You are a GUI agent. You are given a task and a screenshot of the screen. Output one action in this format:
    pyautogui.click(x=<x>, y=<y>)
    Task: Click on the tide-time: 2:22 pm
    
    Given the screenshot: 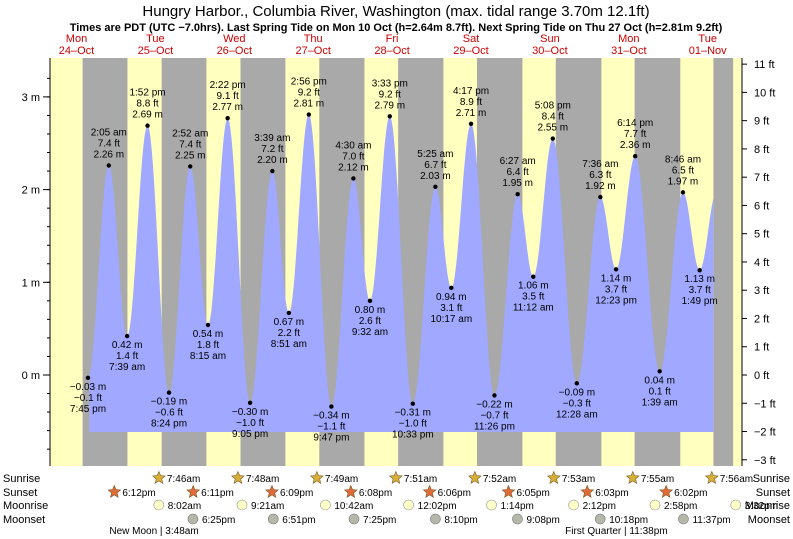 What is the action you would take?
    pyautogui.click(x=228, y=85)
    